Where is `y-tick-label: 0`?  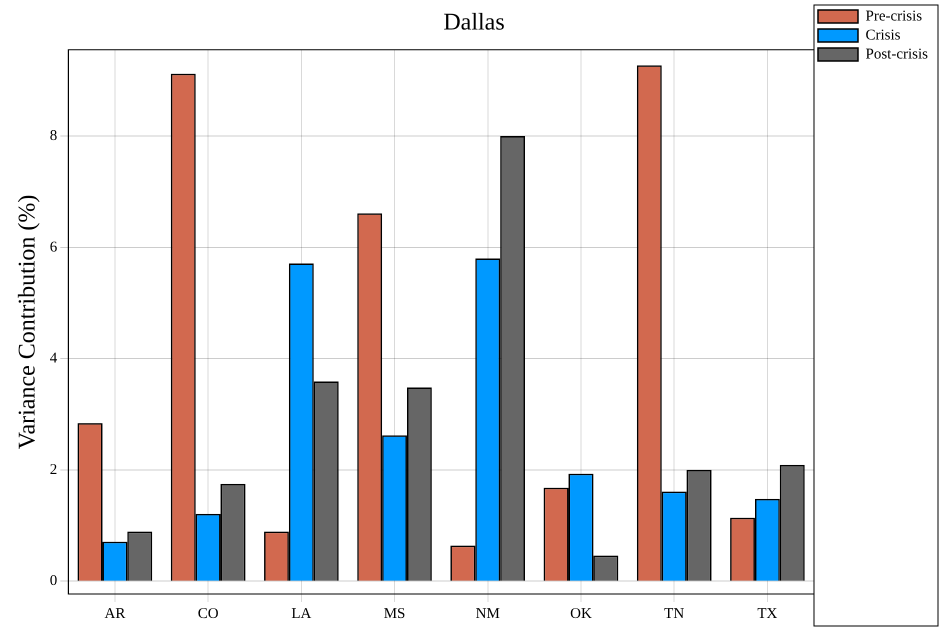
y-tick-label: 0 is located at coordinates (54, 581).